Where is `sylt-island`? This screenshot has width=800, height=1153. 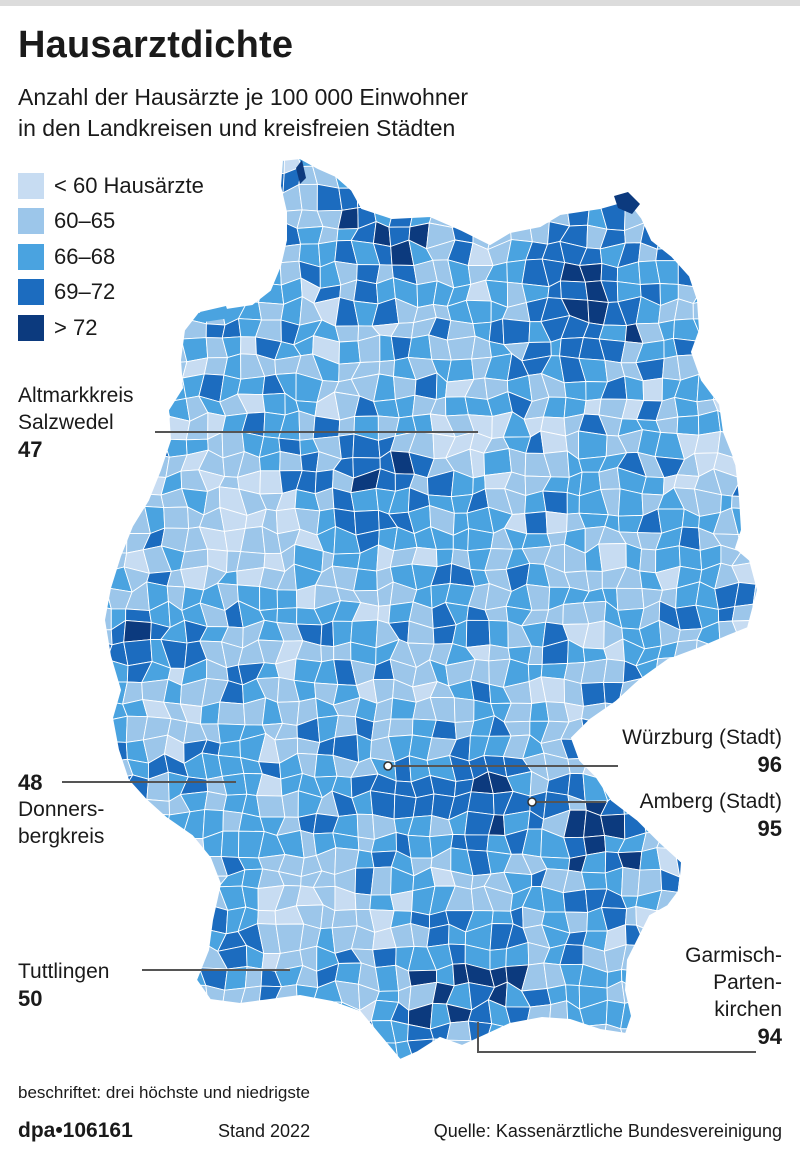
sylt-island is located at coordinates (301, 172).